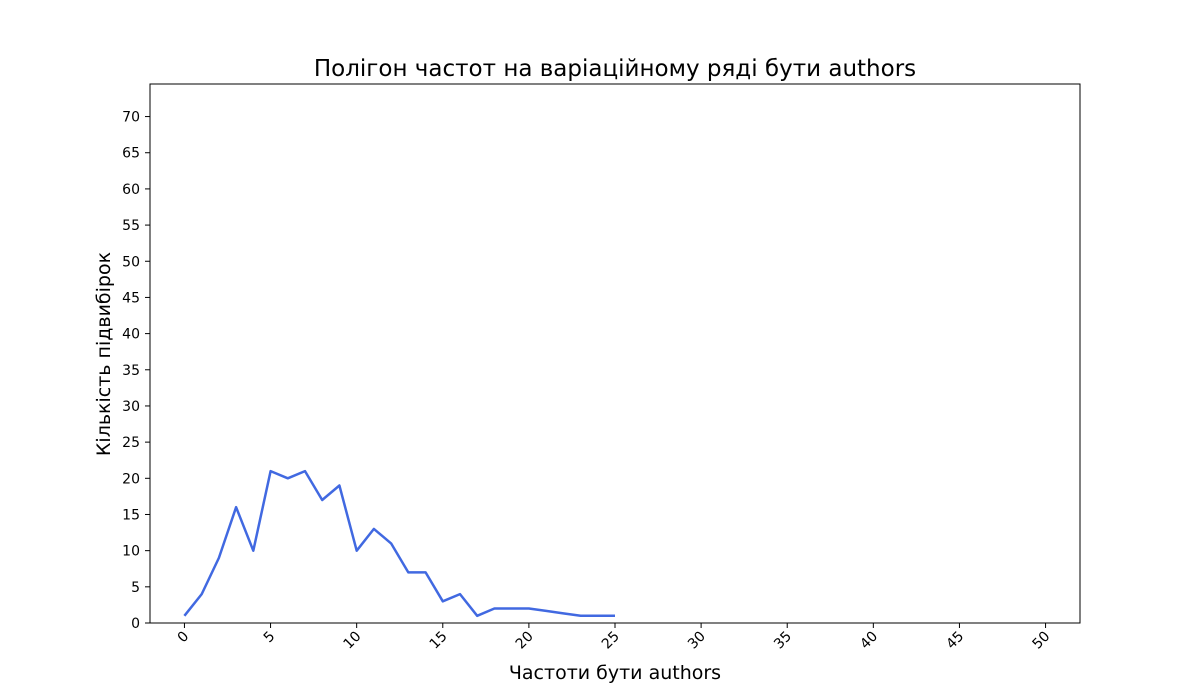 The image size is (1200, 700). I want to click on y-tick-label: 30, so click(131, 407).